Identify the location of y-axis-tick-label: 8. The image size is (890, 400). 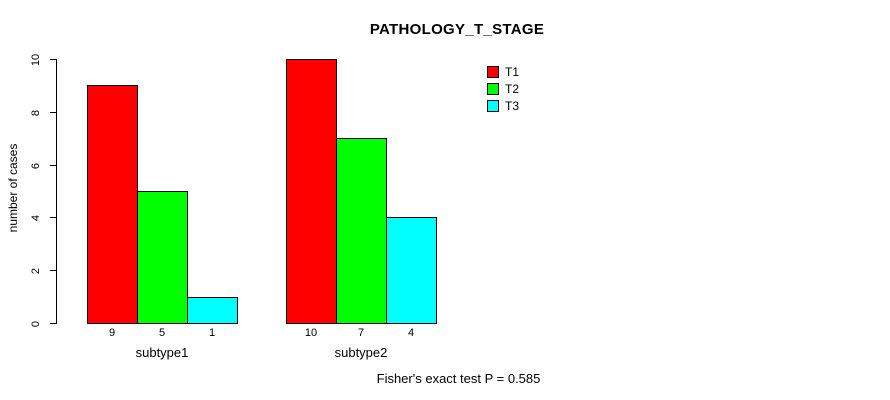
(36, 113).